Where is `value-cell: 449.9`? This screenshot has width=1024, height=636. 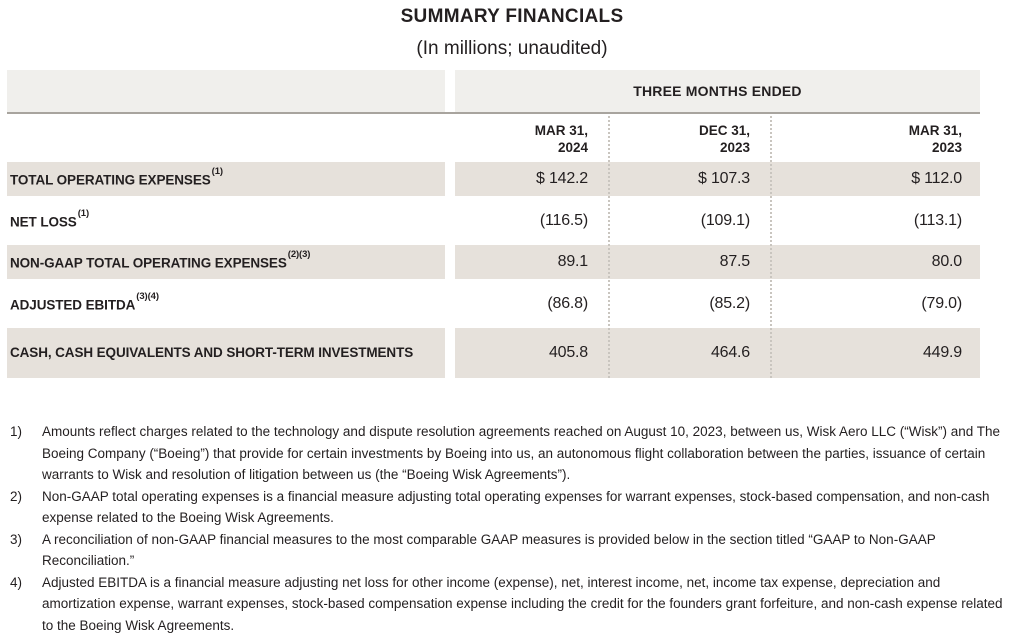
value-cell: 449.9 is located at coordinates (875, 353).